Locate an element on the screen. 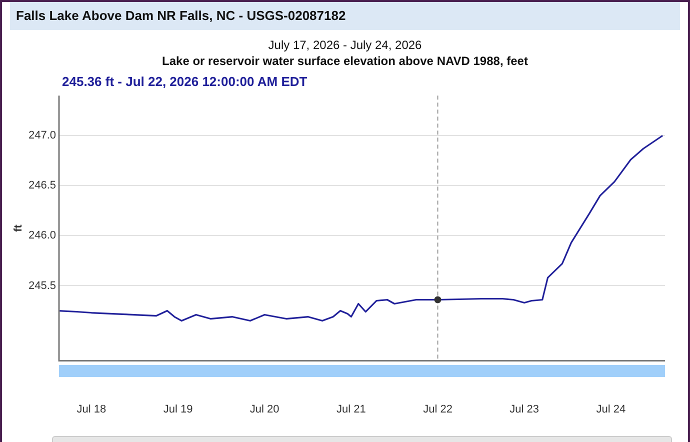  x-tick-label: Jul 21 is located at coordinates (351, 409).